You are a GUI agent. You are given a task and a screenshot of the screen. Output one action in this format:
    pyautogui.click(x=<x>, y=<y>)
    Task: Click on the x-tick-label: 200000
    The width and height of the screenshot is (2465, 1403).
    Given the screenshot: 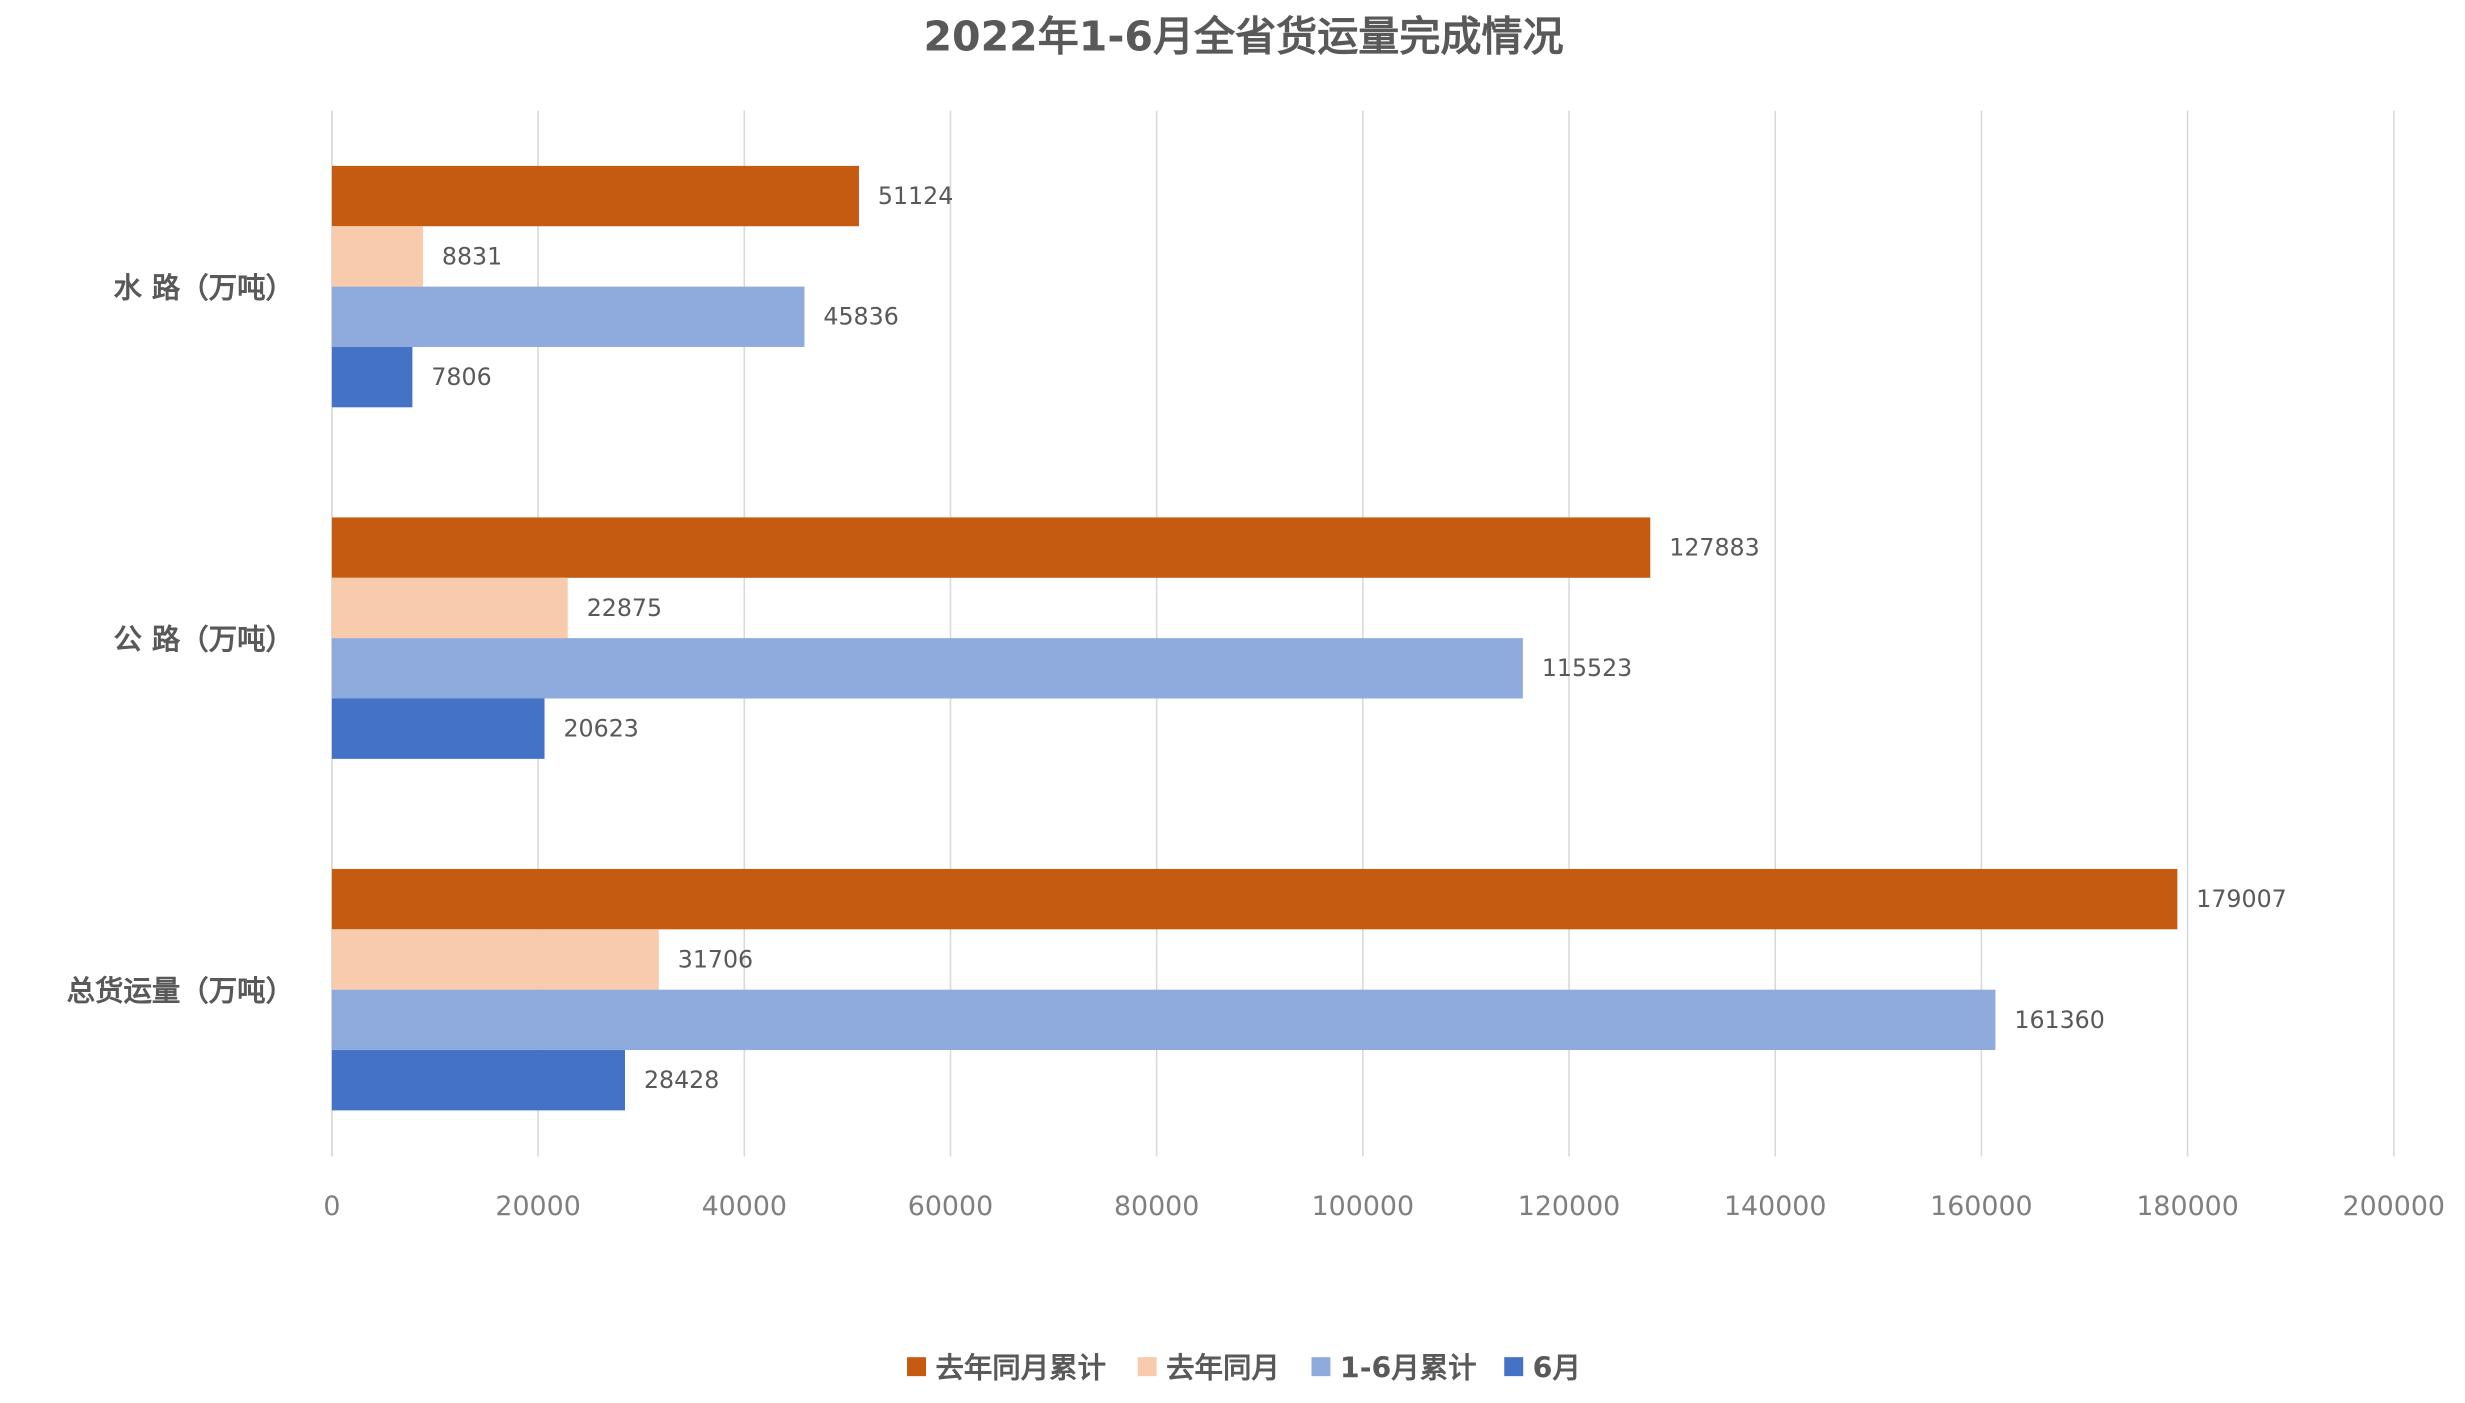 What is the action you would take?
    pyautogui.click(x=2394, y=1206)
    